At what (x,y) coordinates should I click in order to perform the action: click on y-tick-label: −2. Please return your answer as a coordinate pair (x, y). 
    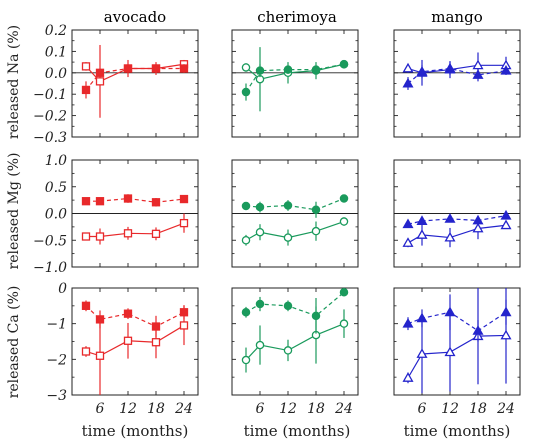
    Looking at the image, I should click on (56, 360).